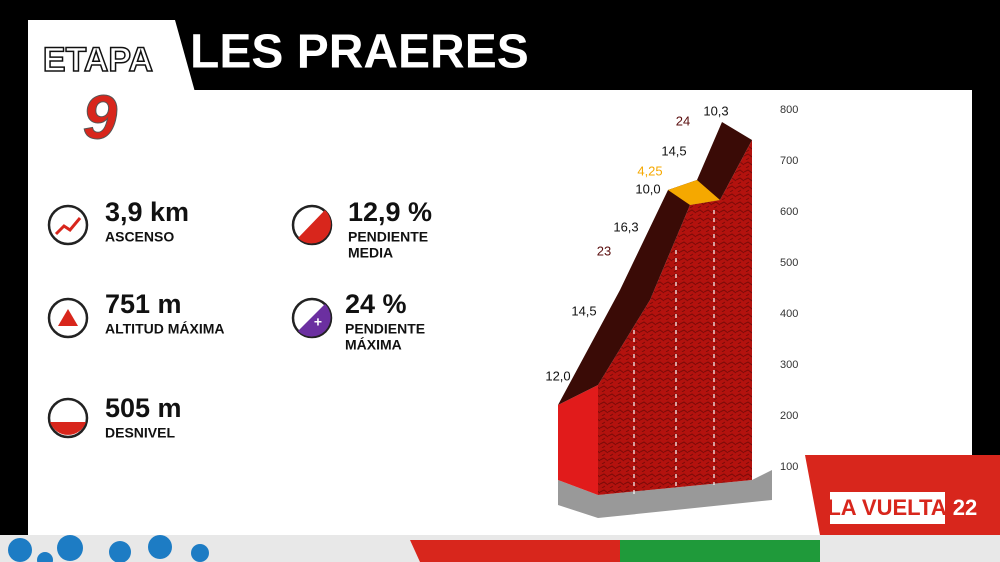 This screenshot has height=562, width=1000. I want to click on segment-label: 4,25, so click(649, 170).